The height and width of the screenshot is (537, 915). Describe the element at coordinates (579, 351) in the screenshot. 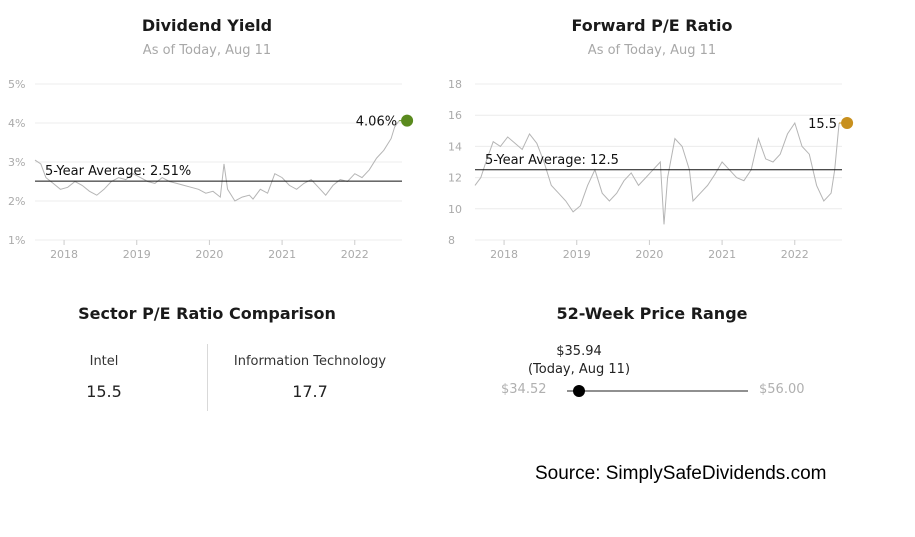

I see `current-price: $35.94` at that location.